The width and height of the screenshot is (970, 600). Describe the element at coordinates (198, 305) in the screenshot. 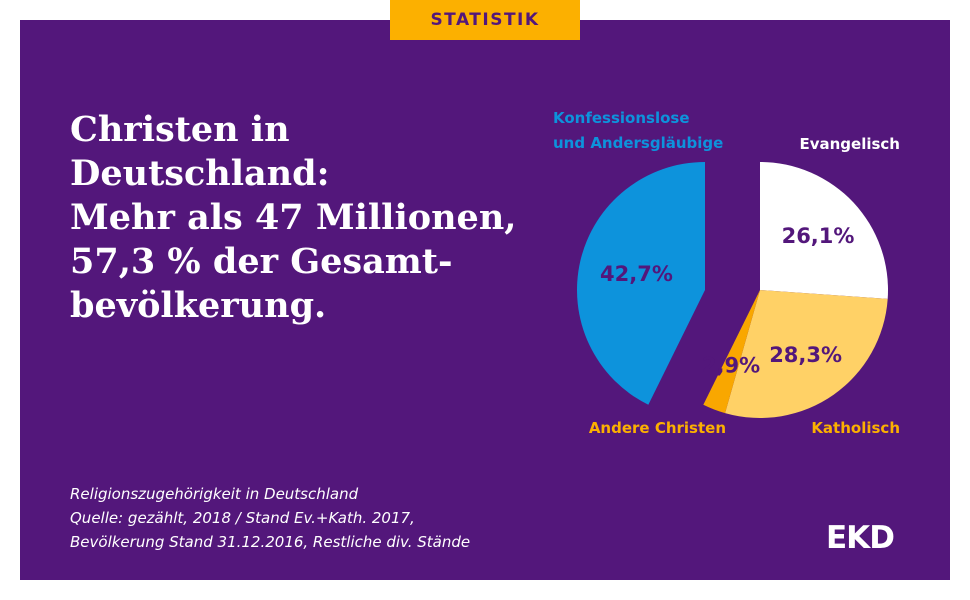

I see `headline-line: bevölkerung.` at that location.